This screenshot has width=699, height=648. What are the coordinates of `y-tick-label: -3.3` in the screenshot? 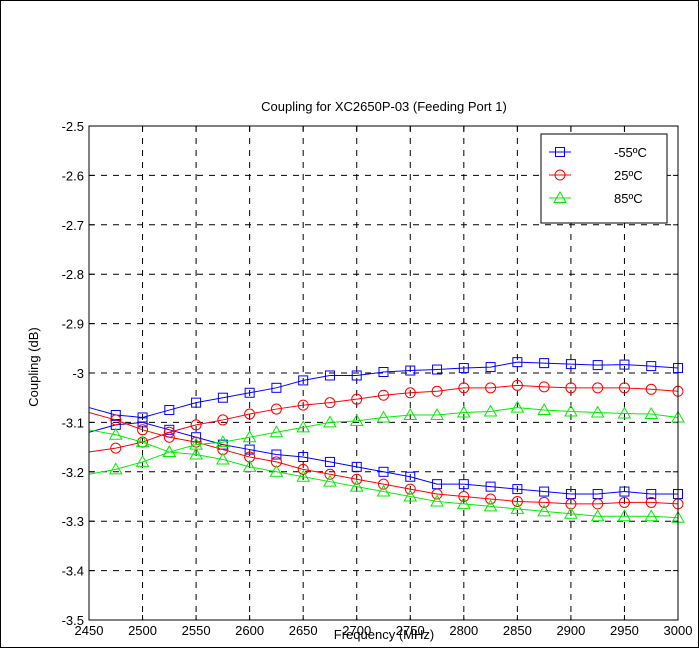 It's located at (73, 521).